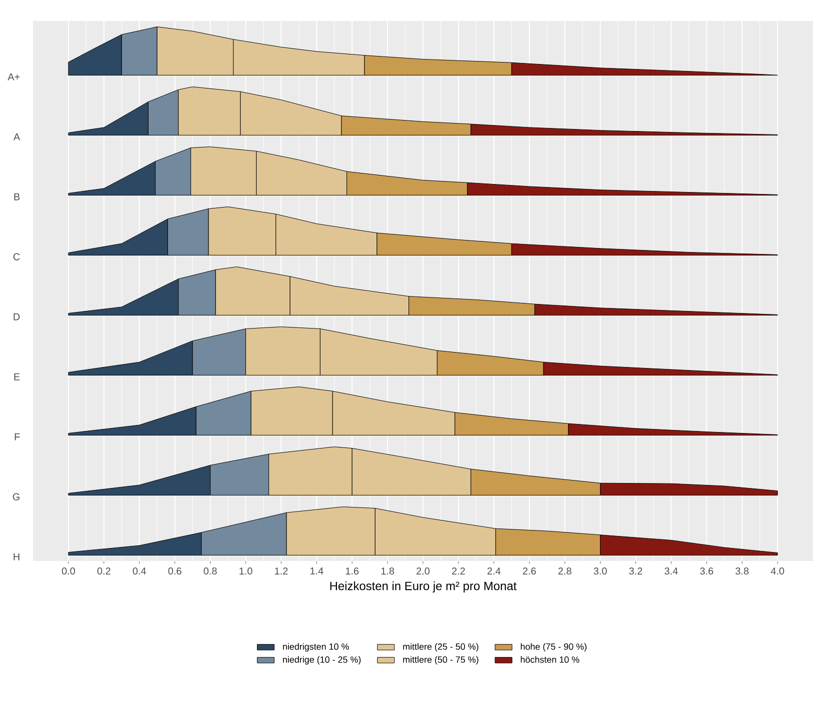 This screenshot has width=813, height=711. What do you see at coordinates (246, 571) in the screenshot?
I see `x-tick-label: 1.0` at bounding box center [246, 571].